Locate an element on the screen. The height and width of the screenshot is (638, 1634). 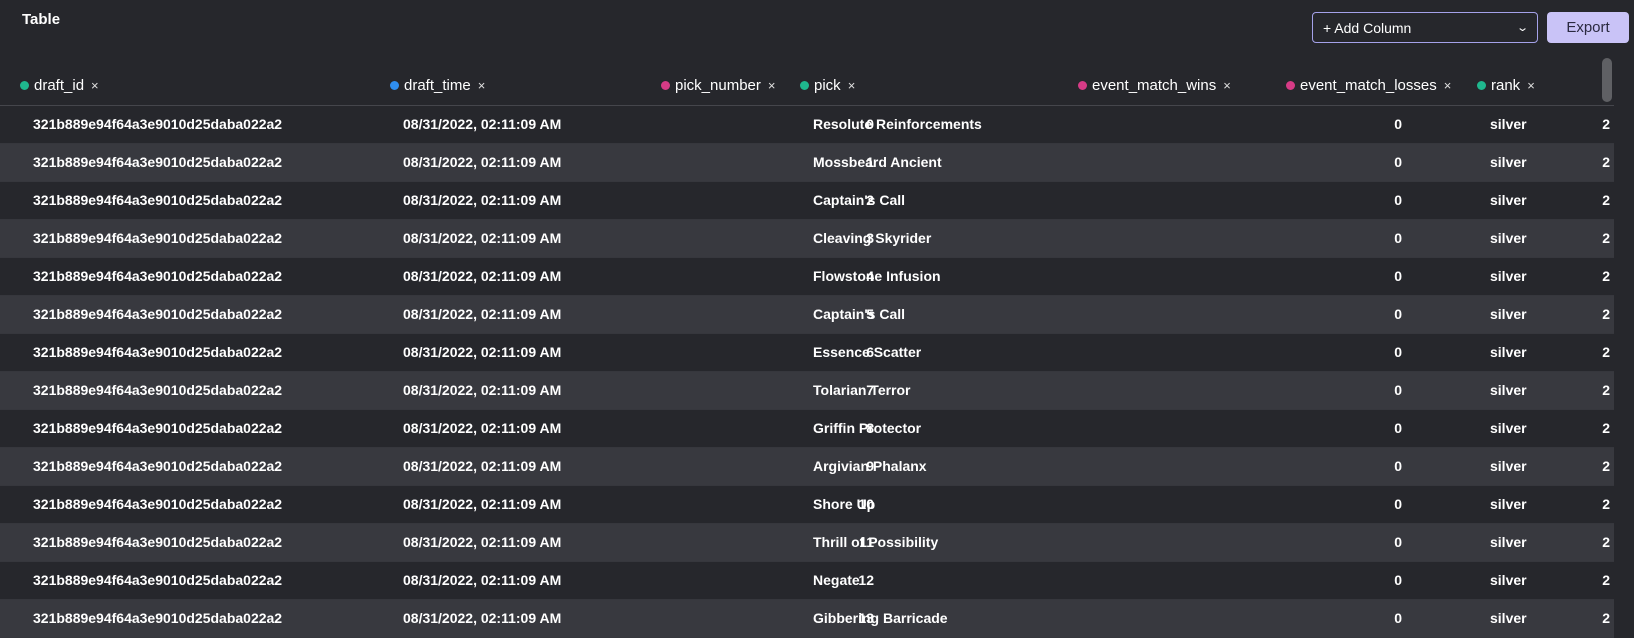
column-header-pick: pick × is located at coordinates (827, 85).